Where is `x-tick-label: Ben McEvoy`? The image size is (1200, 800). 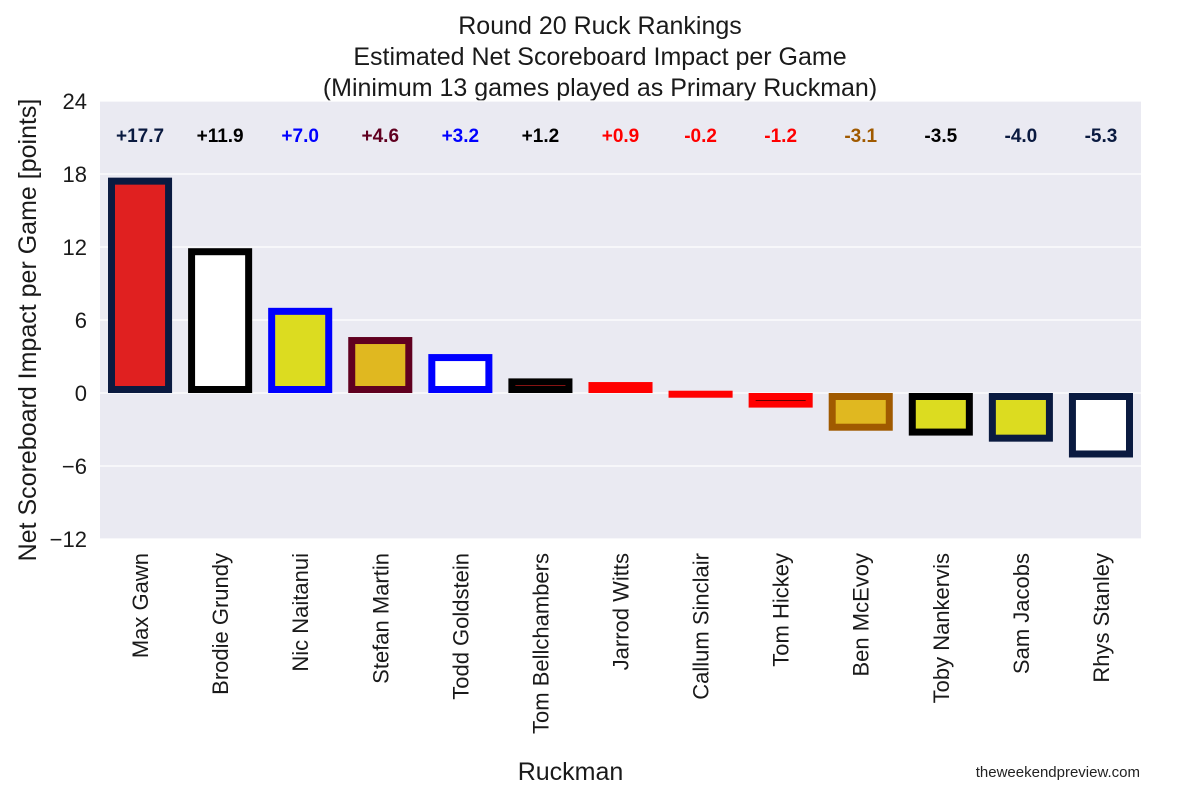
x-tick-label: Ben McEvoy is located at coordinates (861, 615).